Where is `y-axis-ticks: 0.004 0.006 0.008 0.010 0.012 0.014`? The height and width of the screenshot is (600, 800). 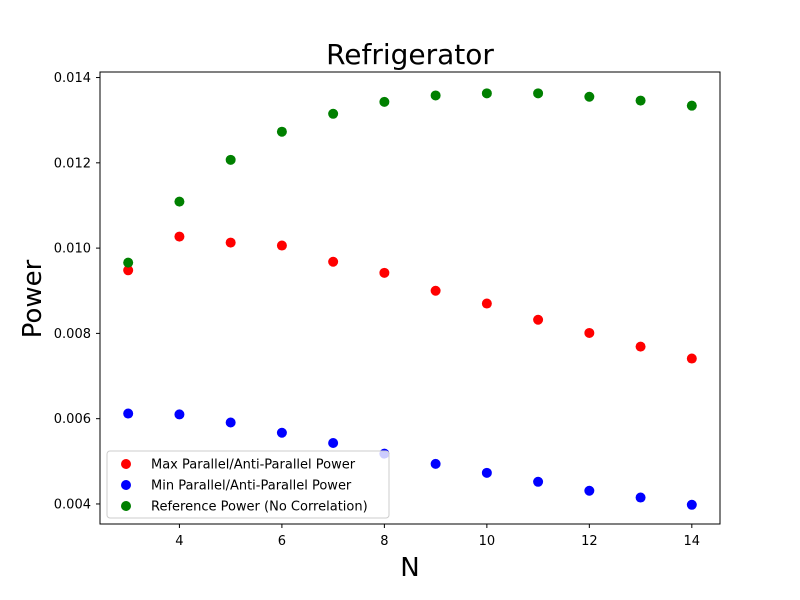
y-axis-ticks: 0.004 0.006 0.008 0.010 0.012 0.014 is located at coordinates (77, 291).